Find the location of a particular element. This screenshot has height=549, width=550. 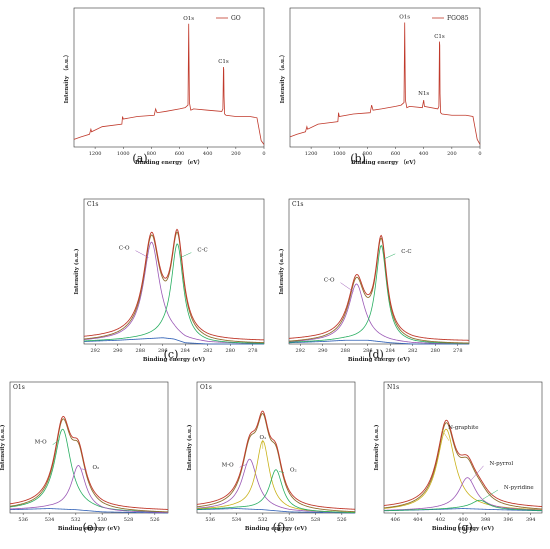

x-tick-label: 534 is located at coordinates (237, 520).